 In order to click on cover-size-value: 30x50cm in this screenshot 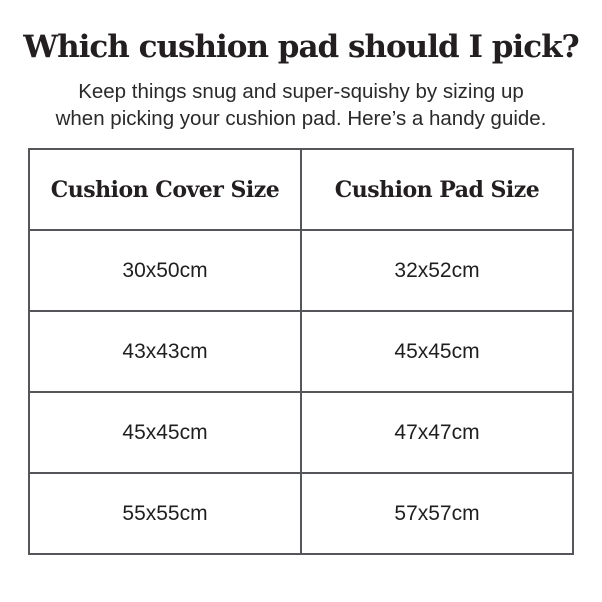, I will do `click(165, 270)`.